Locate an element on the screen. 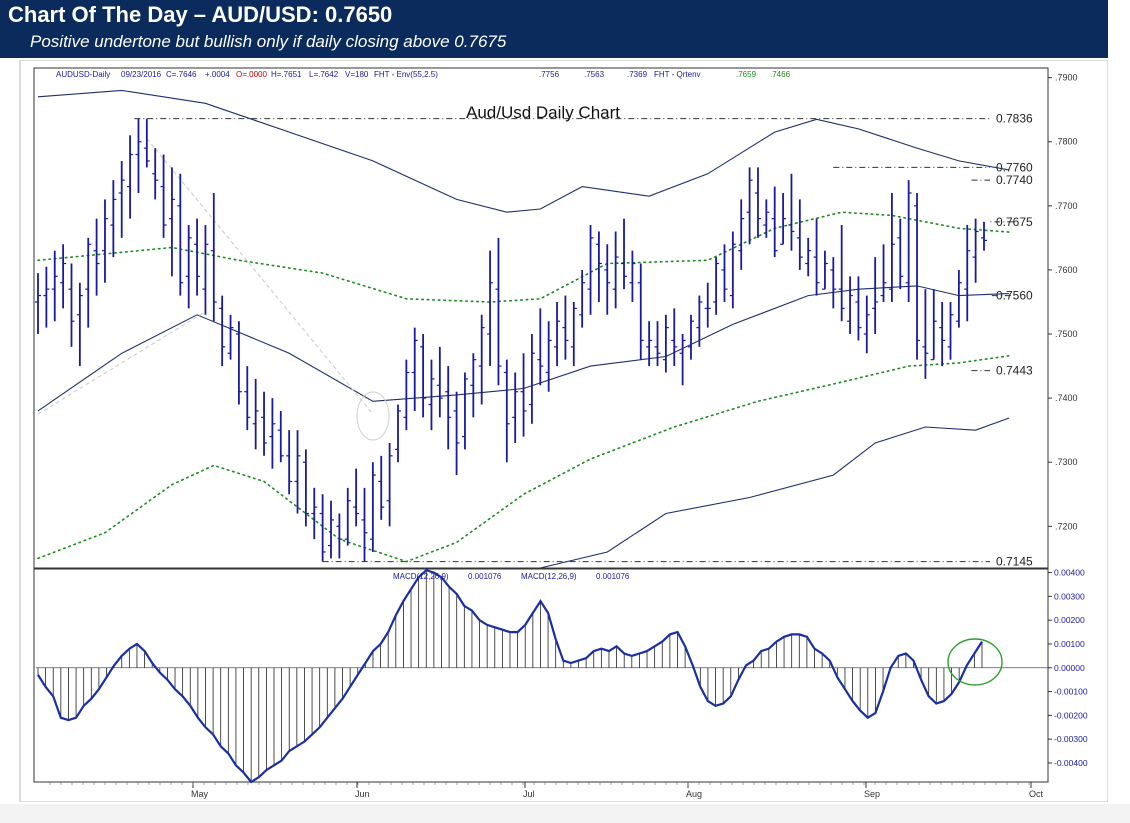 The image size is (1130, 823). price-info-env-label: FHT - Env(55,2.5) is located at coordinates (406, 74).